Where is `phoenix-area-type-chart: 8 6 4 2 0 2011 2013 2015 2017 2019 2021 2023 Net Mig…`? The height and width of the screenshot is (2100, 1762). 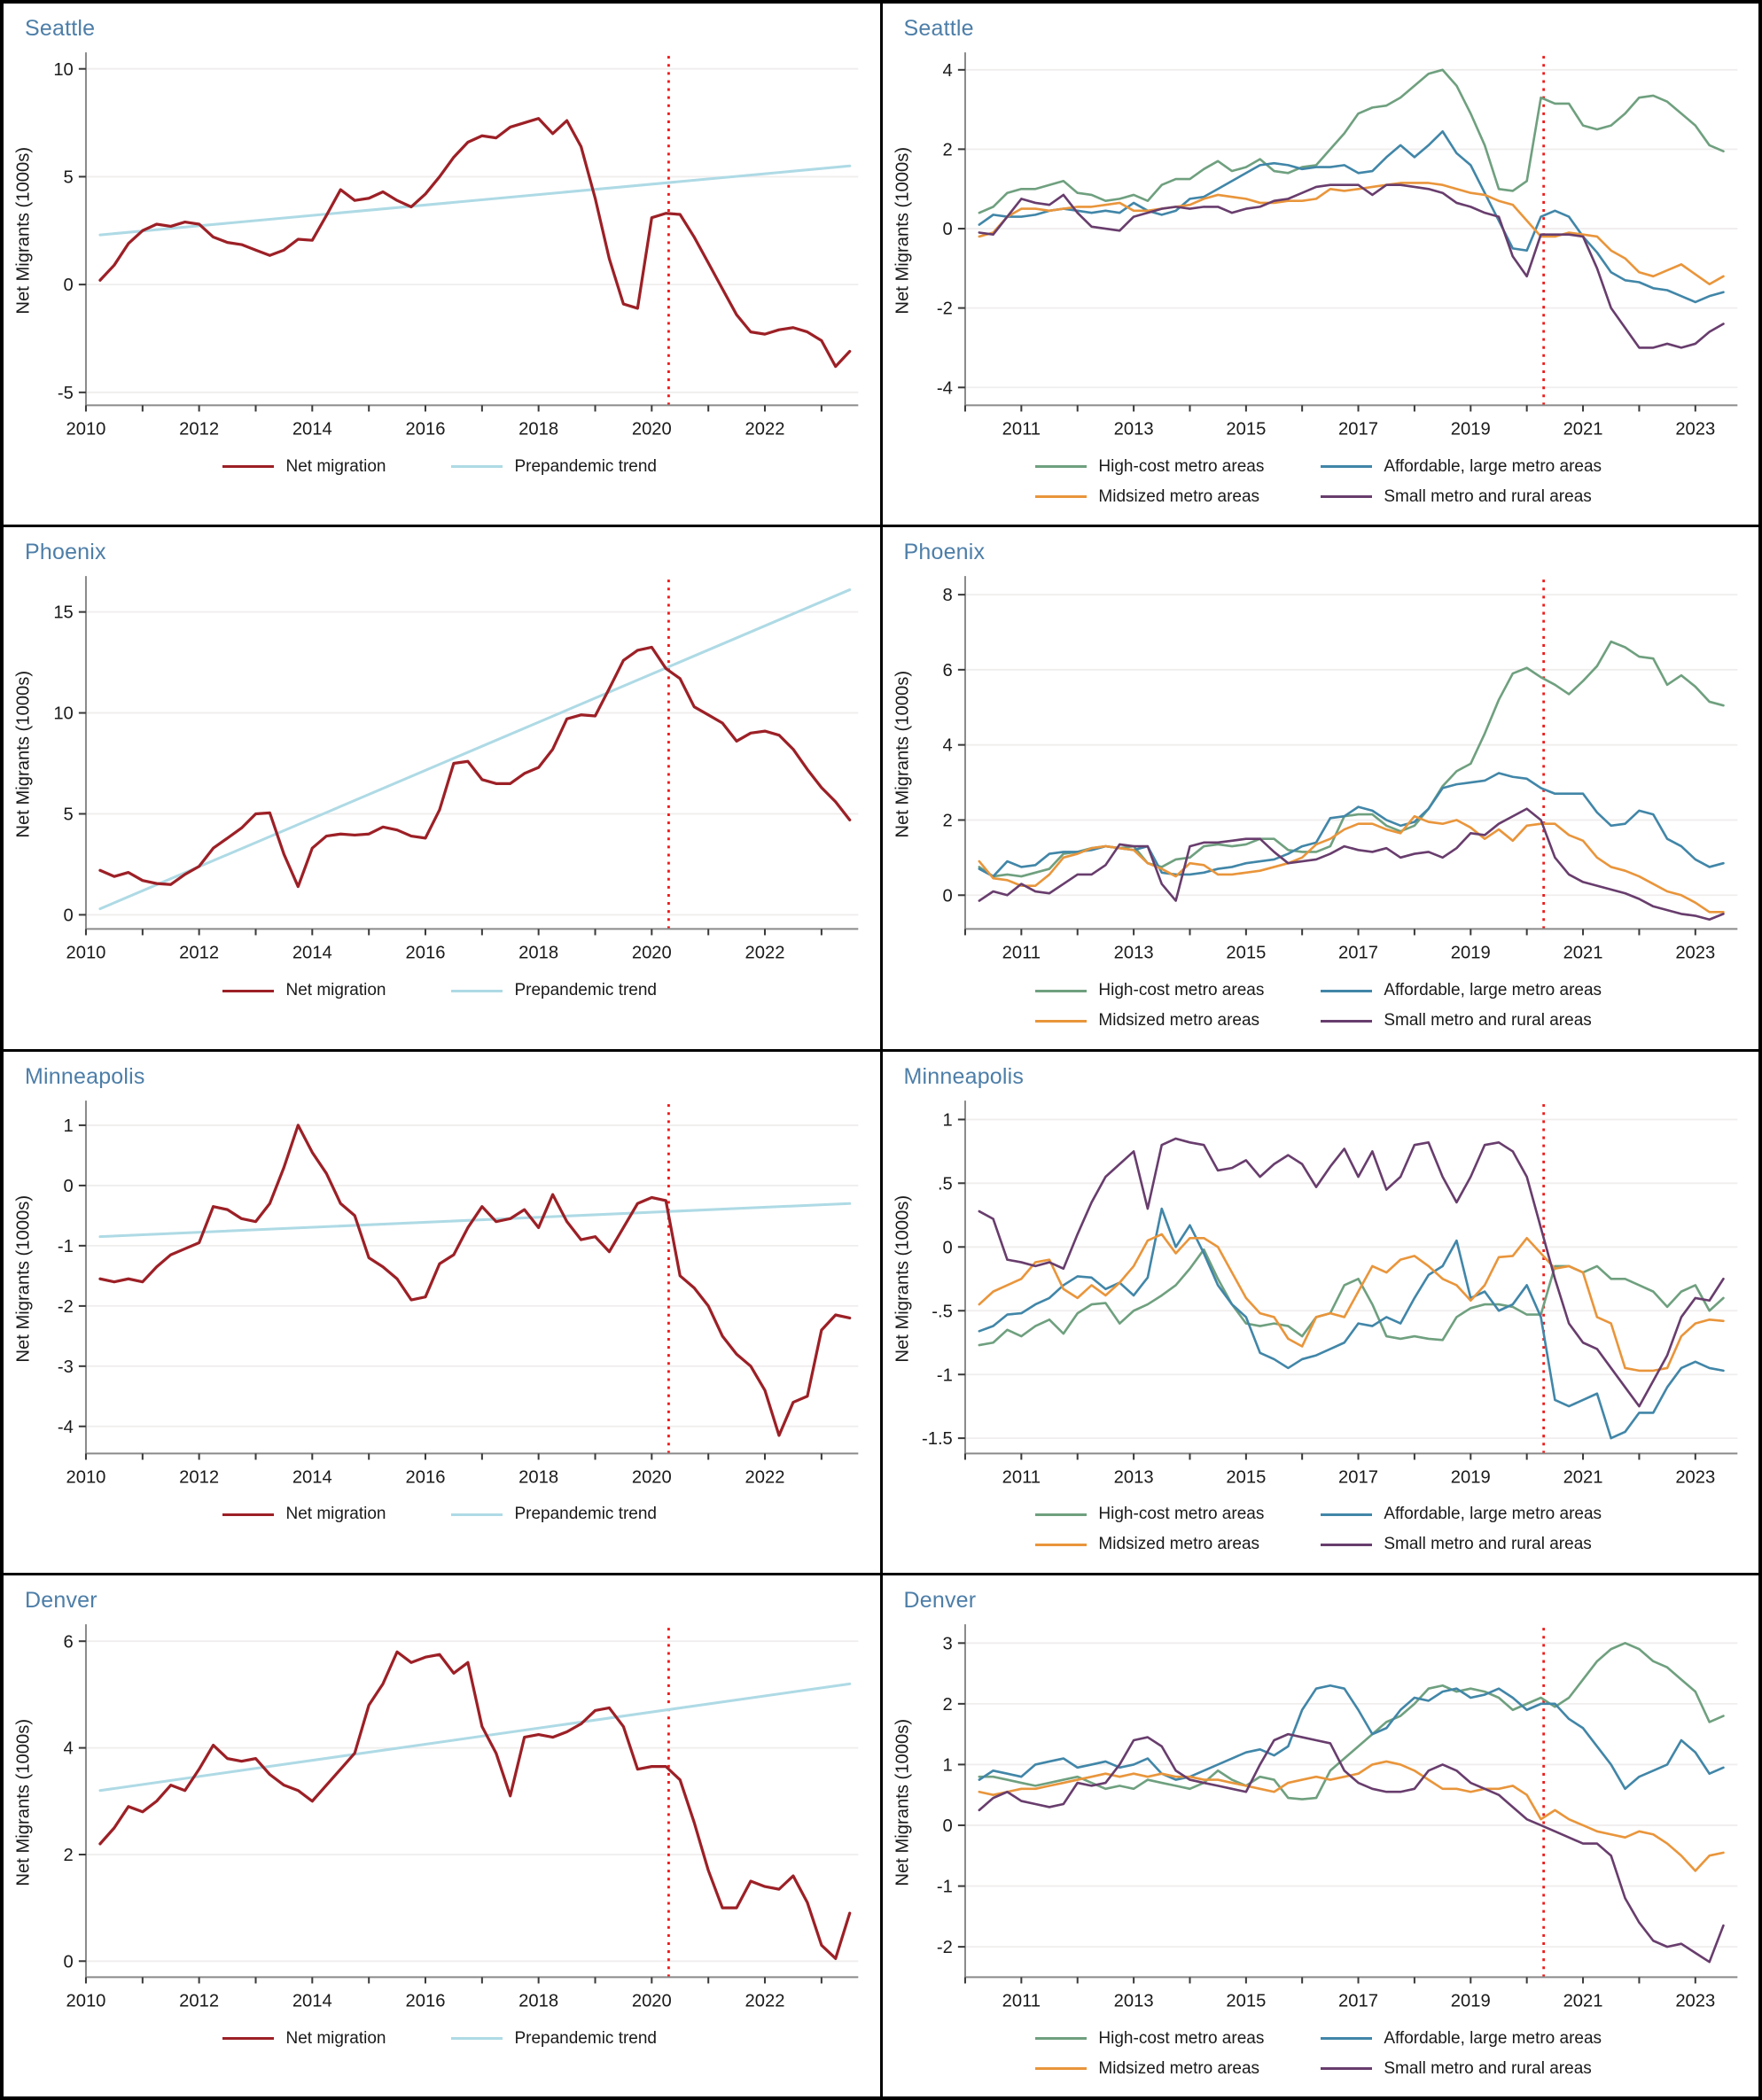 phoenix-area-type-chart: 8 6 4 2 0 2011 2013 2015 2017 2019 2021 2023 Net Mig… is located at coordinates (1319, 769).